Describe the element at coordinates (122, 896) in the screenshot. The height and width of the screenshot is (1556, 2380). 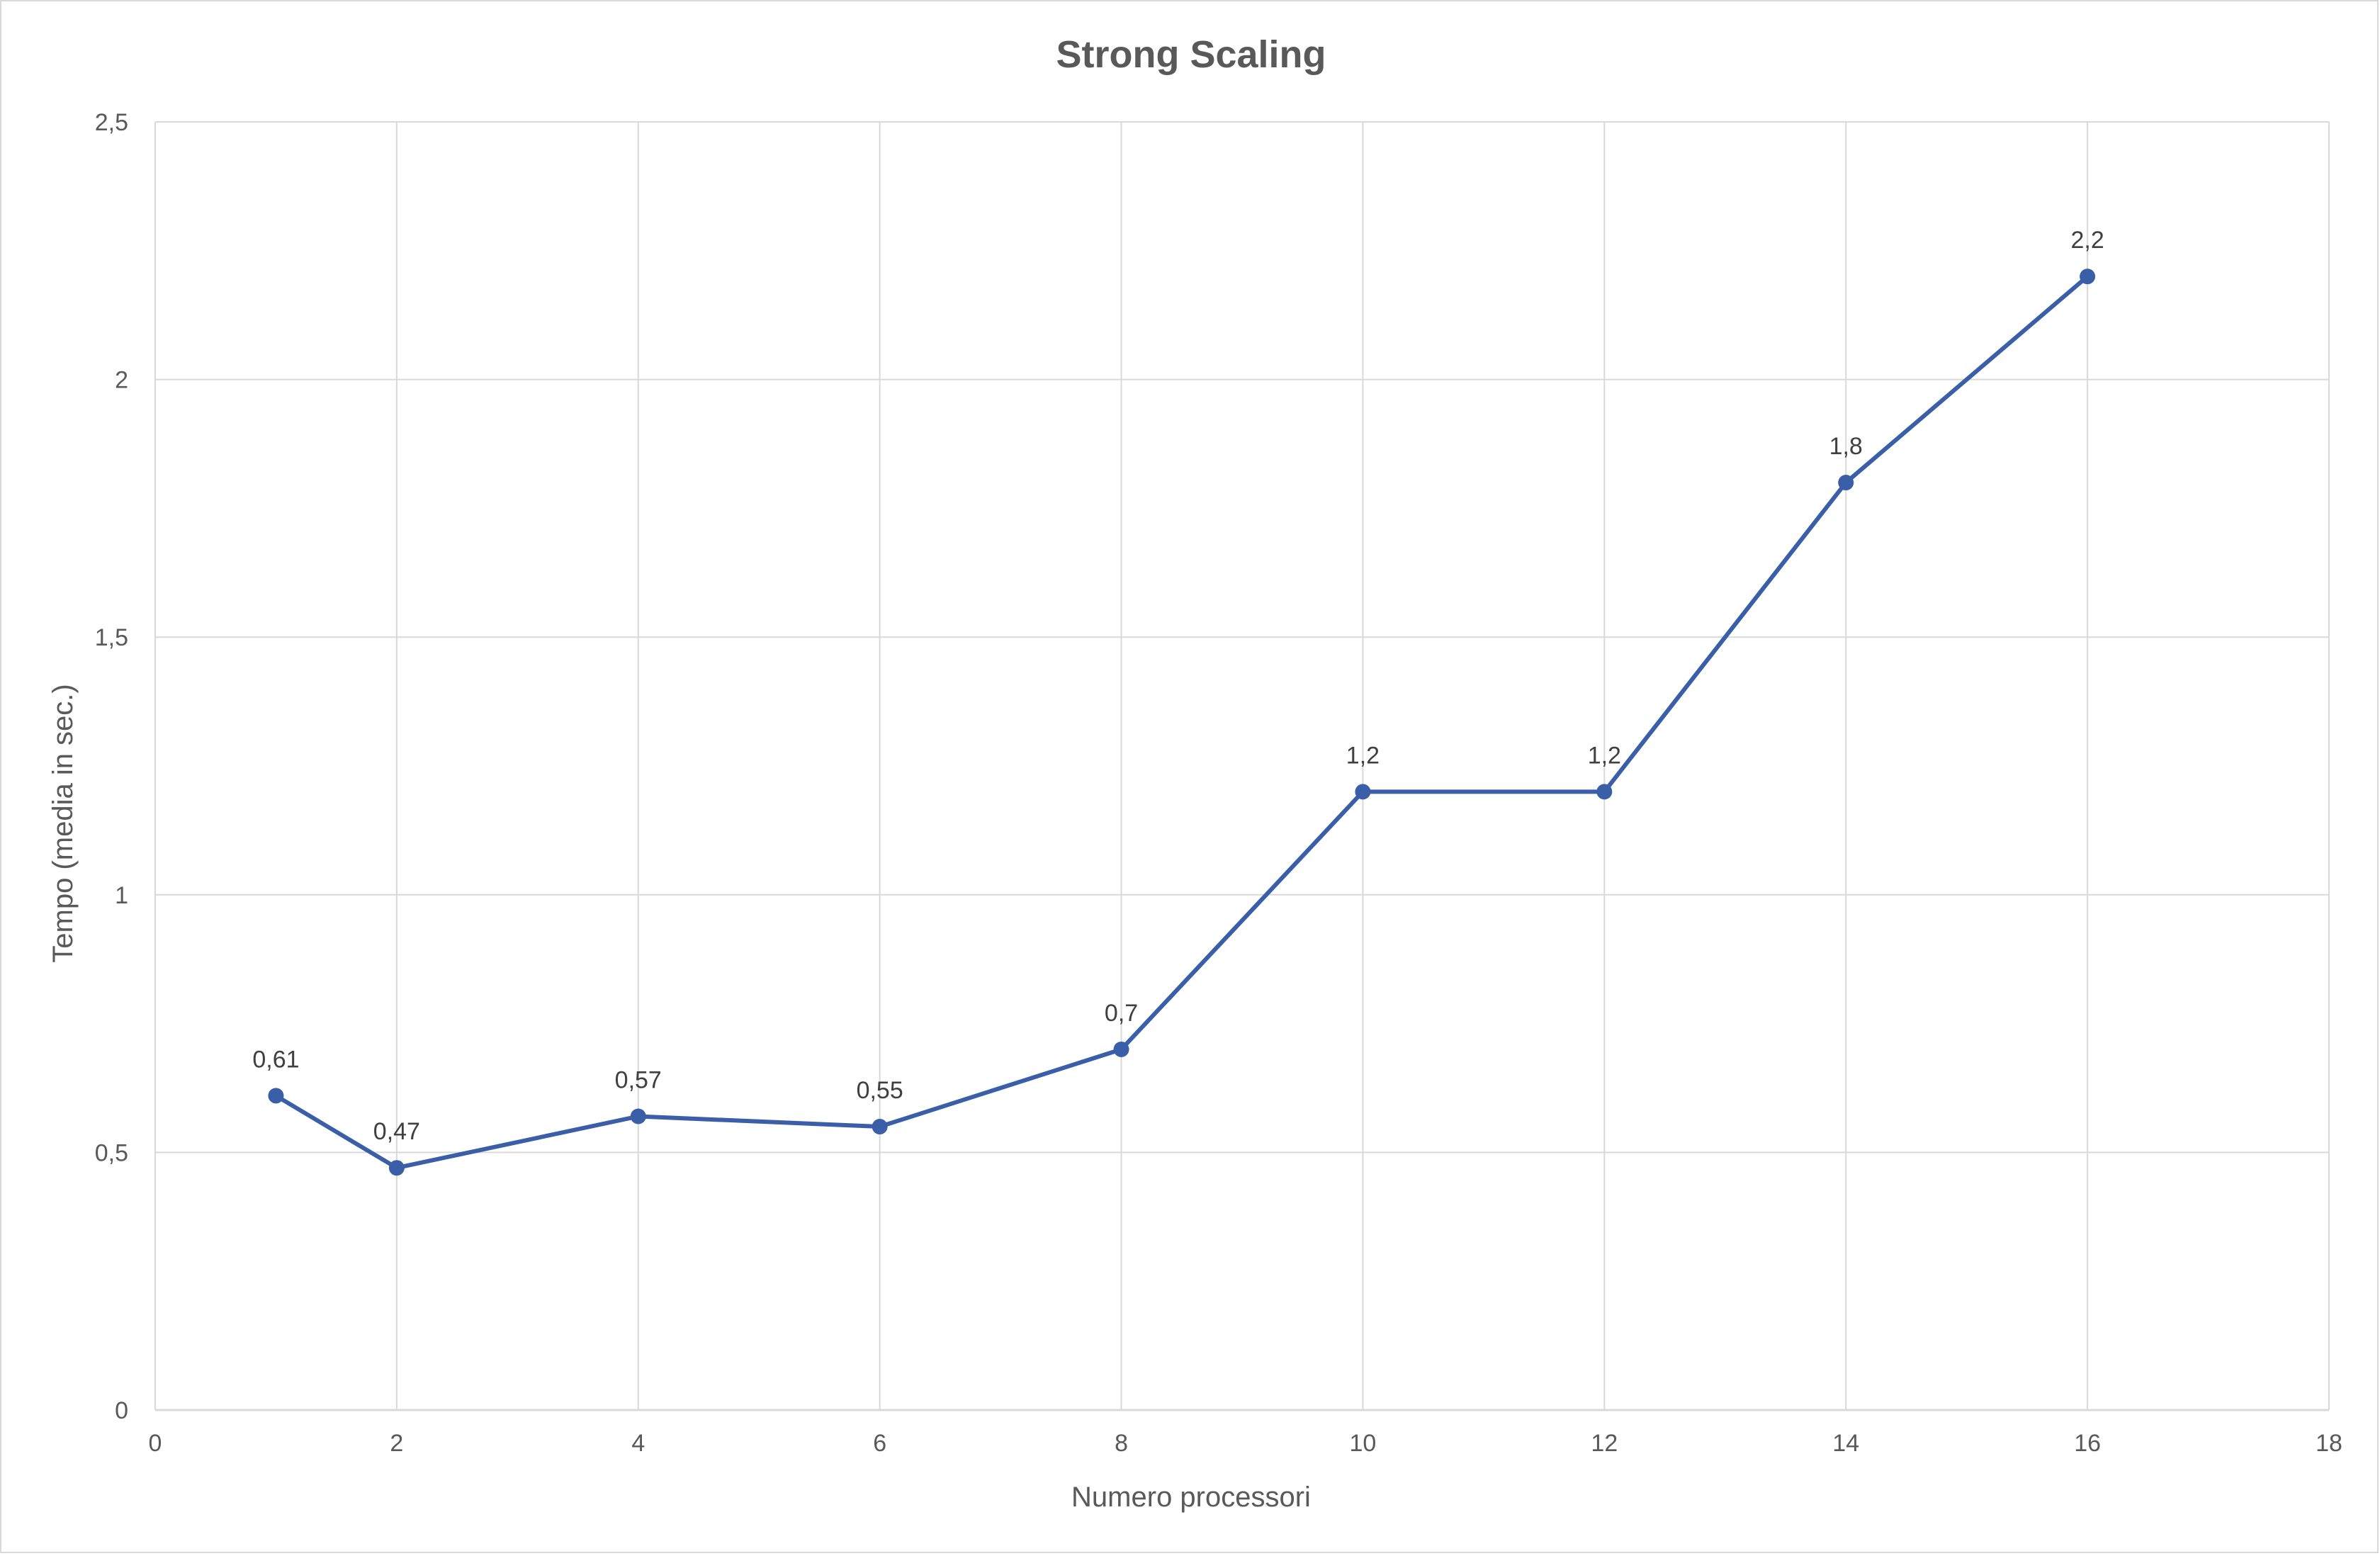
I see `y-tick-label: 1` at that location.